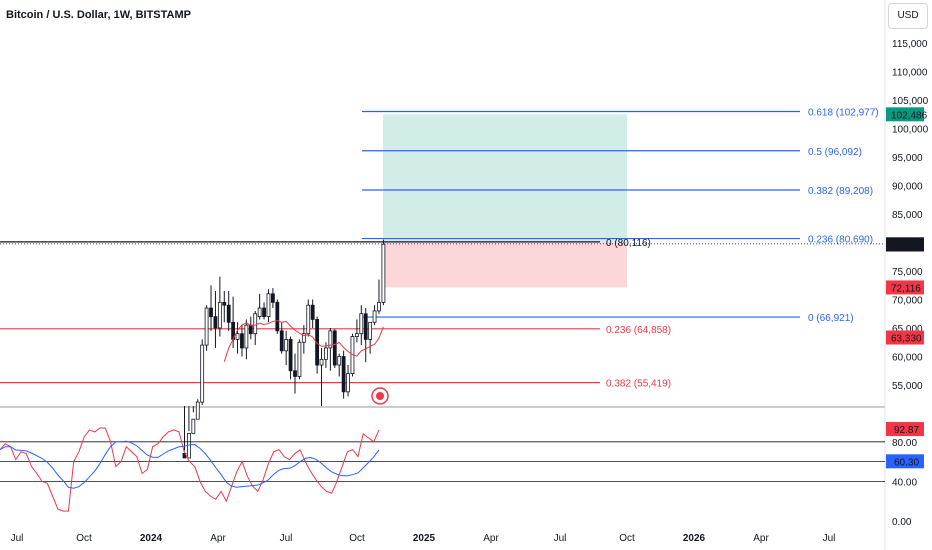 The image size is (932, 550). I want to click on fib-level-label: 0.382 (55,419), so click(638, 384).